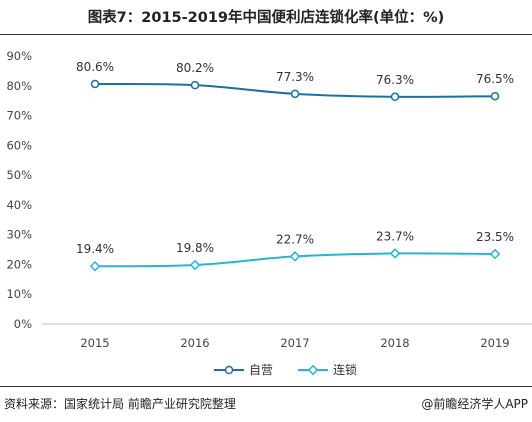 This screenshot has height=422, width=532. I want to click on legend-item-2: 连锁, so click(327, 369).